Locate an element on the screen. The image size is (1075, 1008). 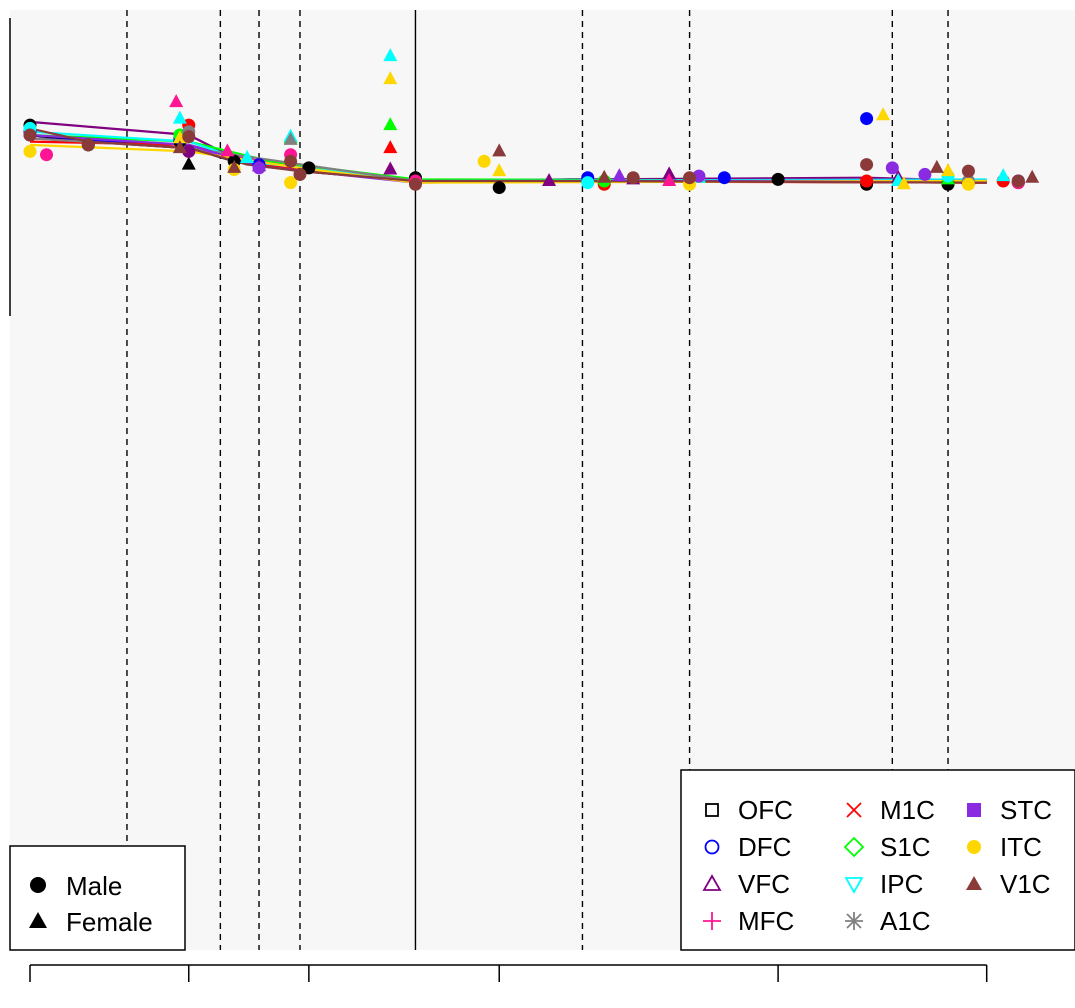
sex-legend-female-label: Female is located at coordinates (109, 922).